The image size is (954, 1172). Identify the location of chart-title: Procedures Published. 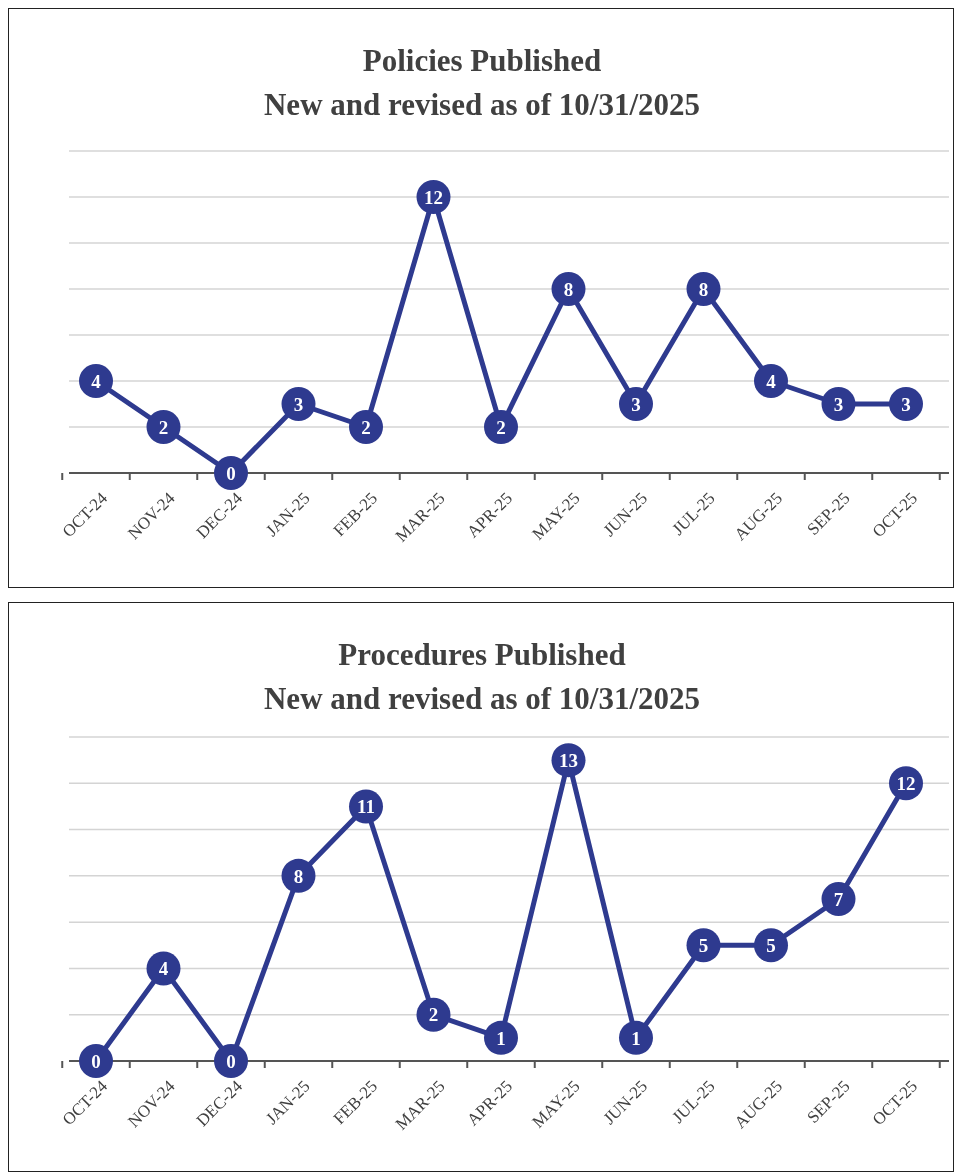
(482, 654).